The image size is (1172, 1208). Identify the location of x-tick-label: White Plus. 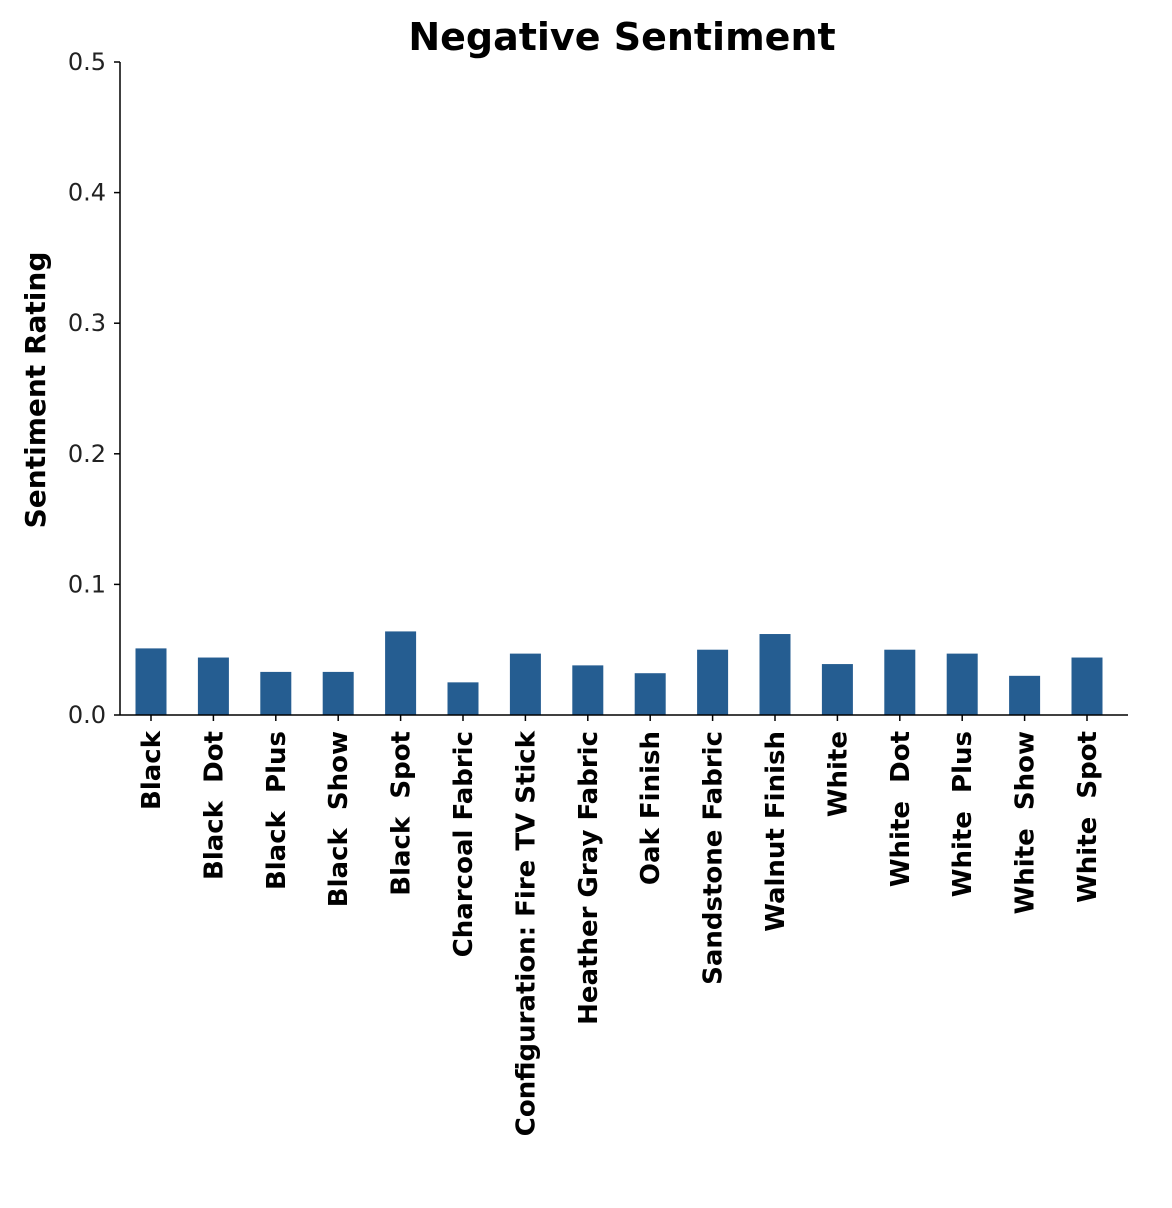
(963, 814).